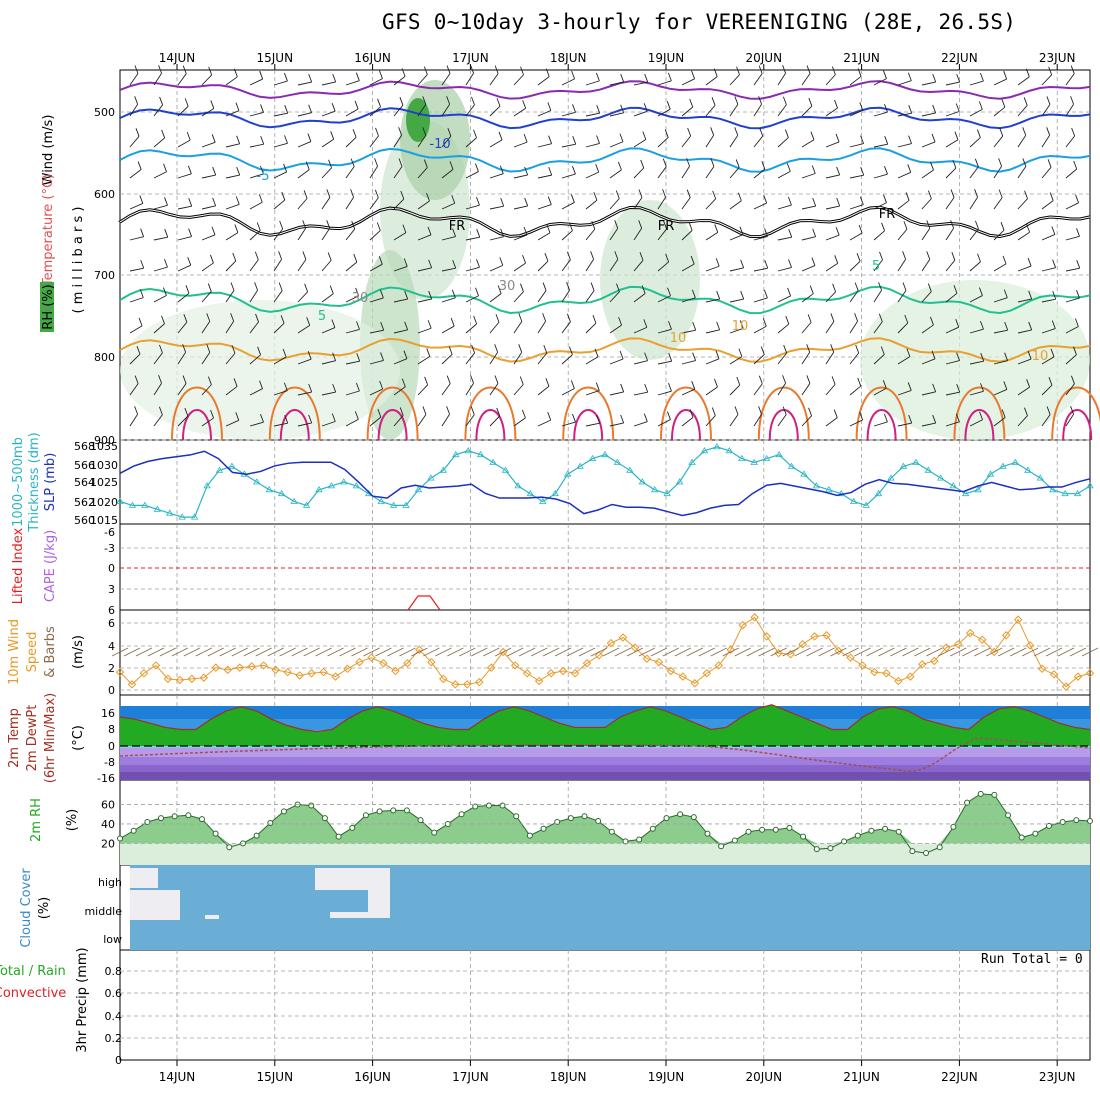  Describe the element at coordinates (104, 275) in the screenshot. I see `pressure-tick: 700` at that location.